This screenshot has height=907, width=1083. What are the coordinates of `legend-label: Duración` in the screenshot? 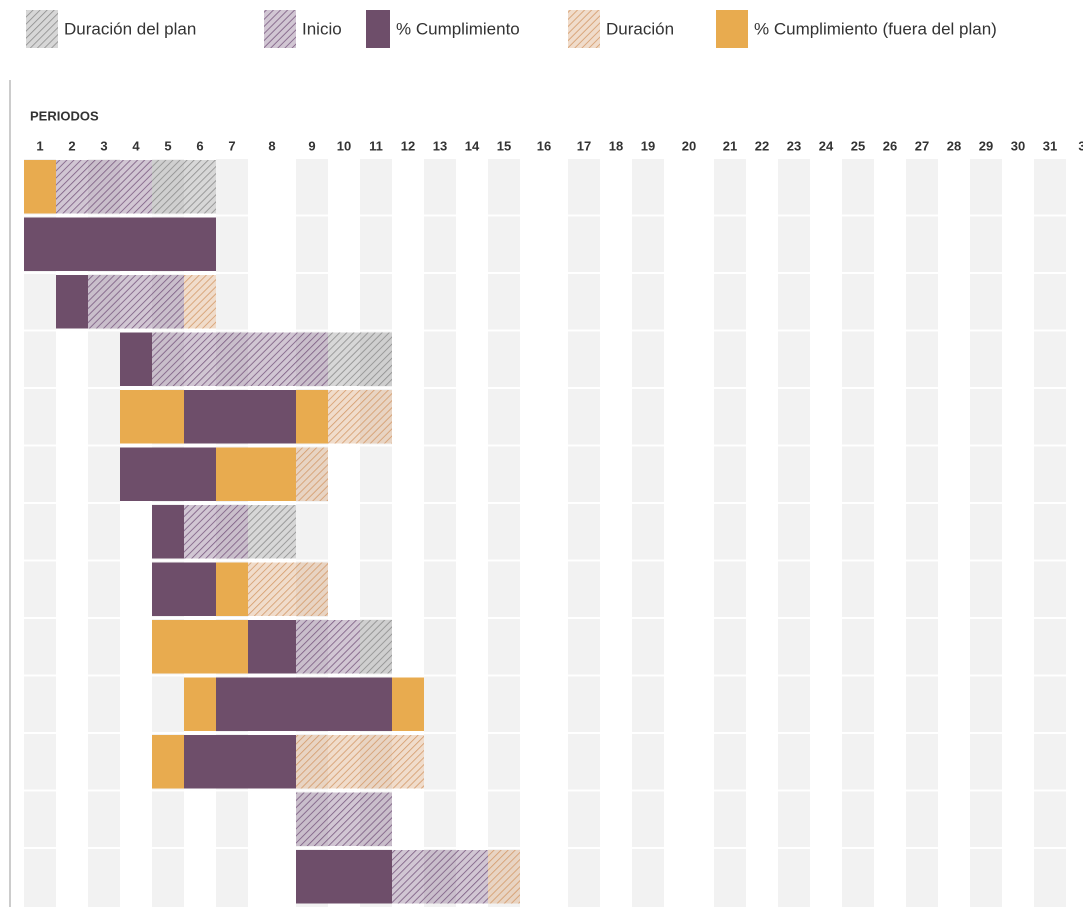 It's located at (640, 28).